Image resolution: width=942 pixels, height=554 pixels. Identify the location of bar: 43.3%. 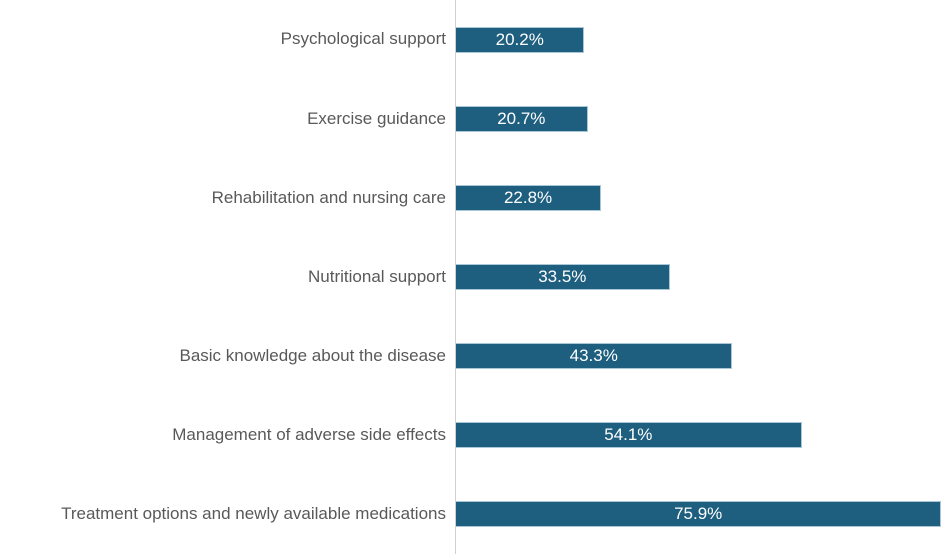
(594, 356).